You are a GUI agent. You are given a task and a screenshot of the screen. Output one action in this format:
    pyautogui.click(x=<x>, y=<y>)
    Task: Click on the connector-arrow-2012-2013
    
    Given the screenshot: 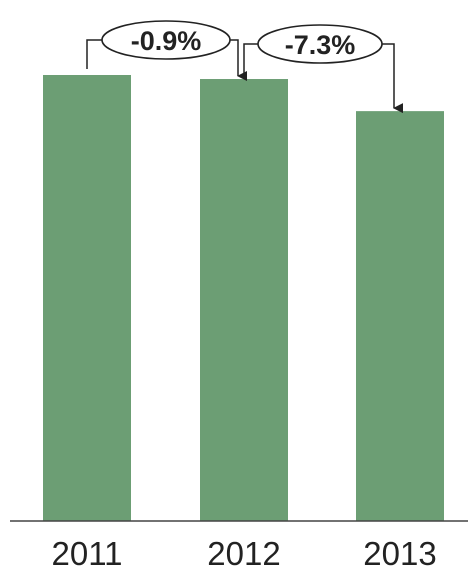 What is the action you would take?
    pyautogui.click(x=392, y=78)
    